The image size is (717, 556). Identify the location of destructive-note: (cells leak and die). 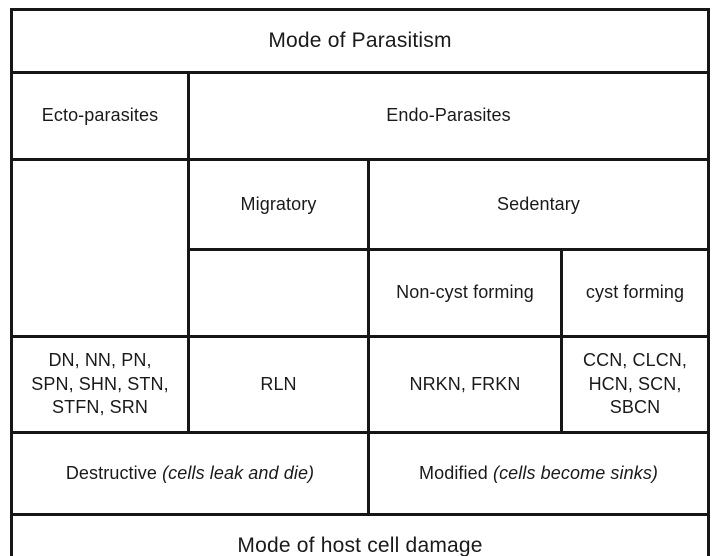
(238, 472).